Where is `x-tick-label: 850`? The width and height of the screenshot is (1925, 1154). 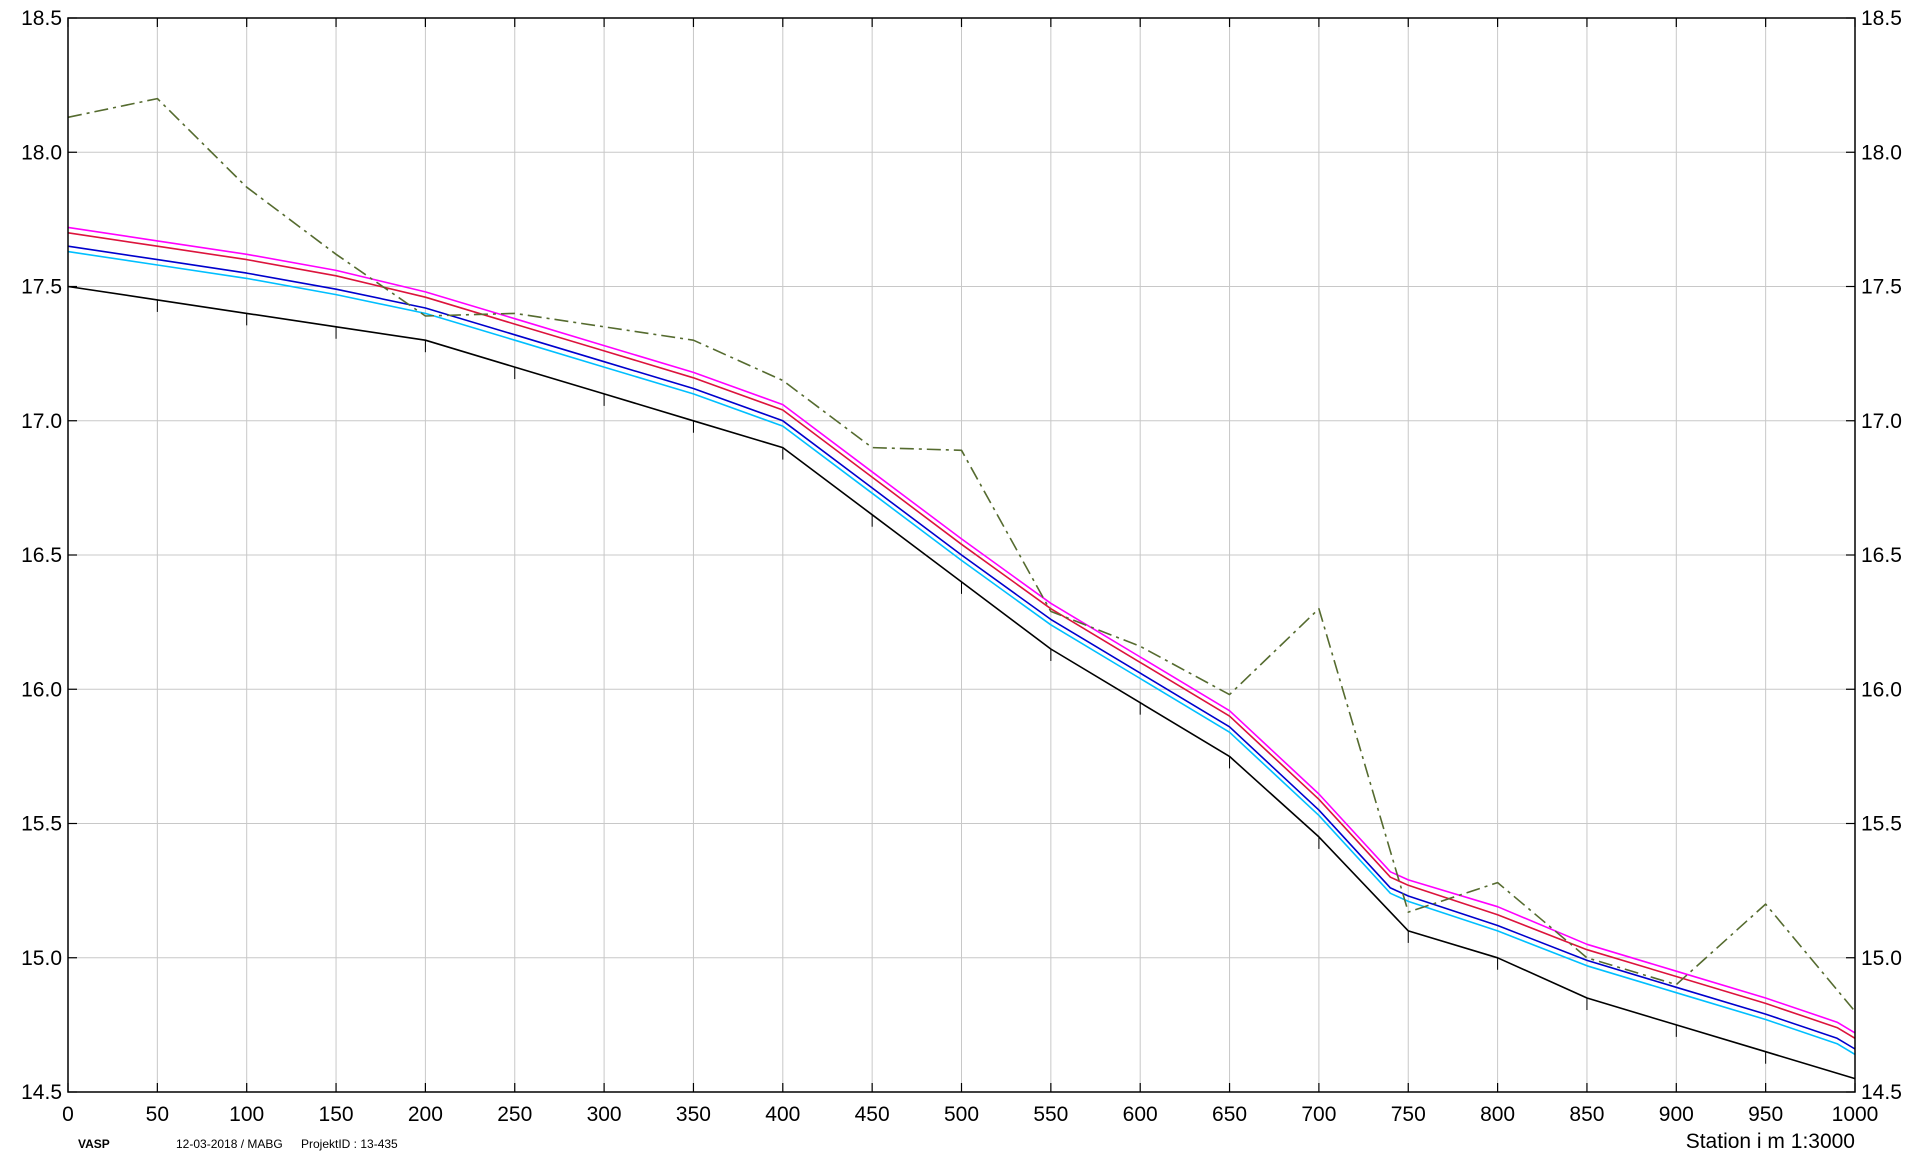
x-tick-label: 850 is located at coordinates (1586, 1114).